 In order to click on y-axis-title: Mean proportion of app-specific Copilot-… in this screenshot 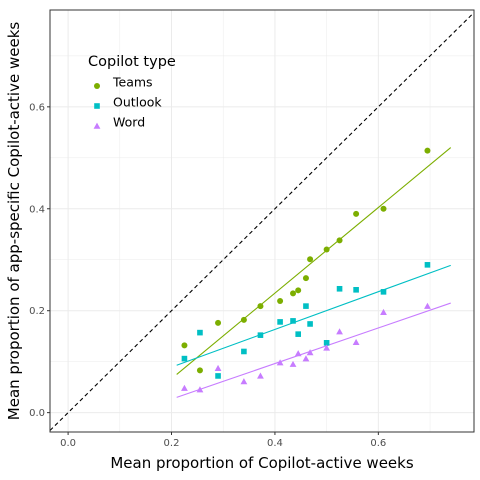, I will do `click(14, 221)`.